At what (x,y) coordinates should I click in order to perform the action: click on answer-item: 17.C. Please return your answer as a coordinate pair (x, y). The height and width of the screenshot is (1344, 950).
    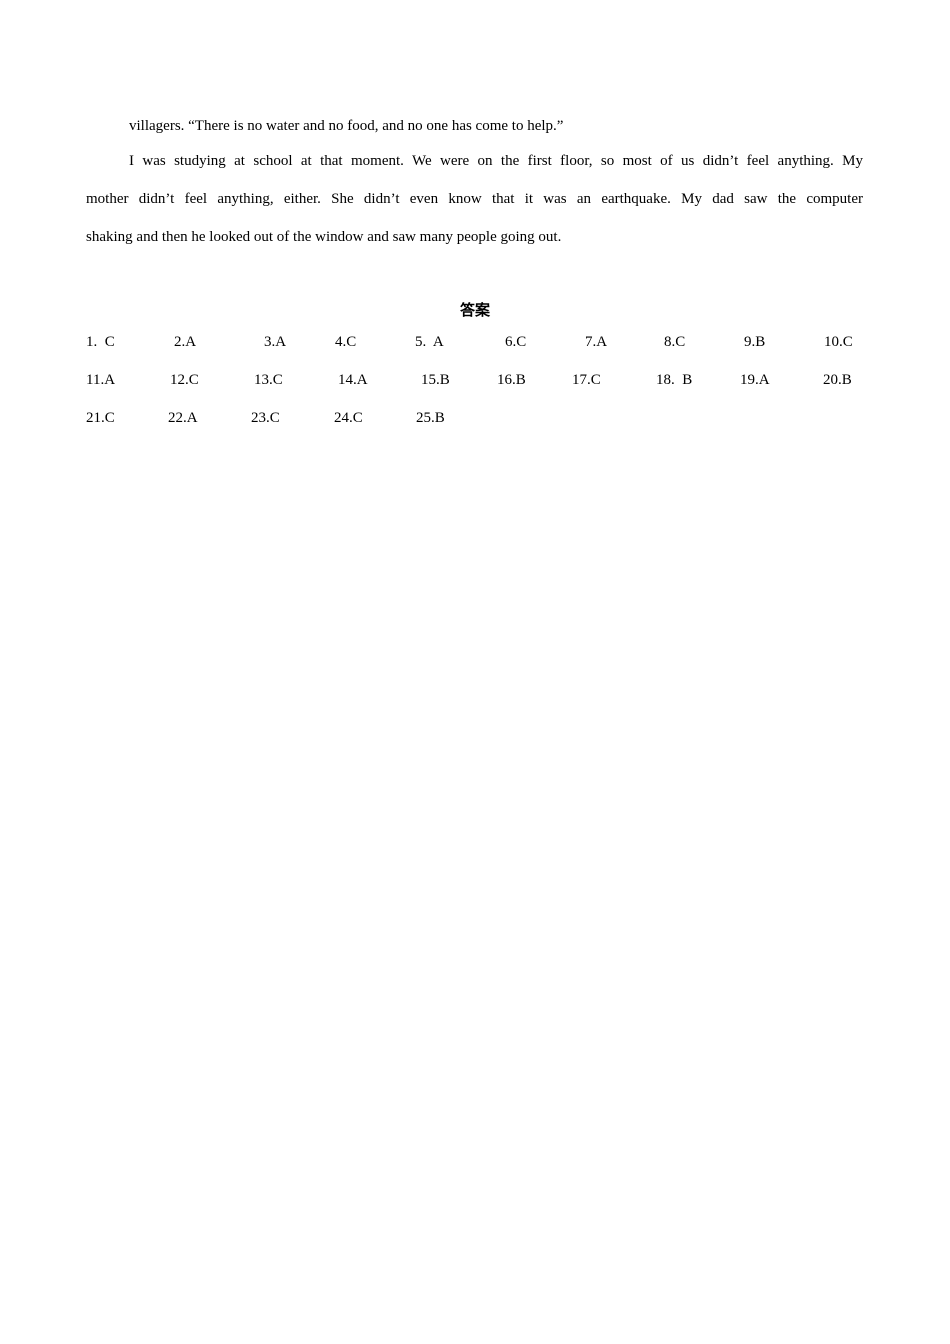
    Looking at the image, I should click on (586, 380).